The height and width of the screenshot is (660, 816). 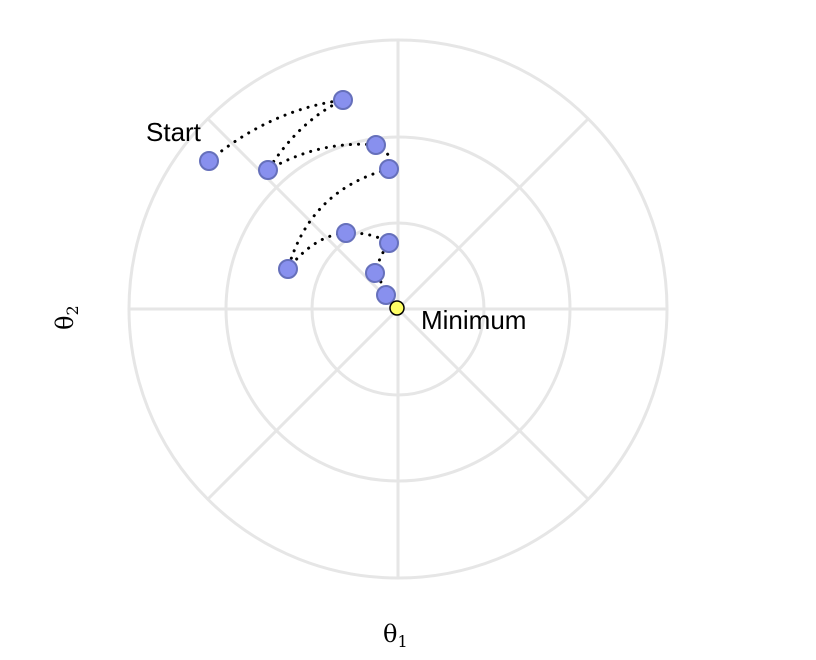 What do you see at coordinates (493, 214) in the screenshot?
I see `diagonal-line-ne` at bounding box center [493, 214].